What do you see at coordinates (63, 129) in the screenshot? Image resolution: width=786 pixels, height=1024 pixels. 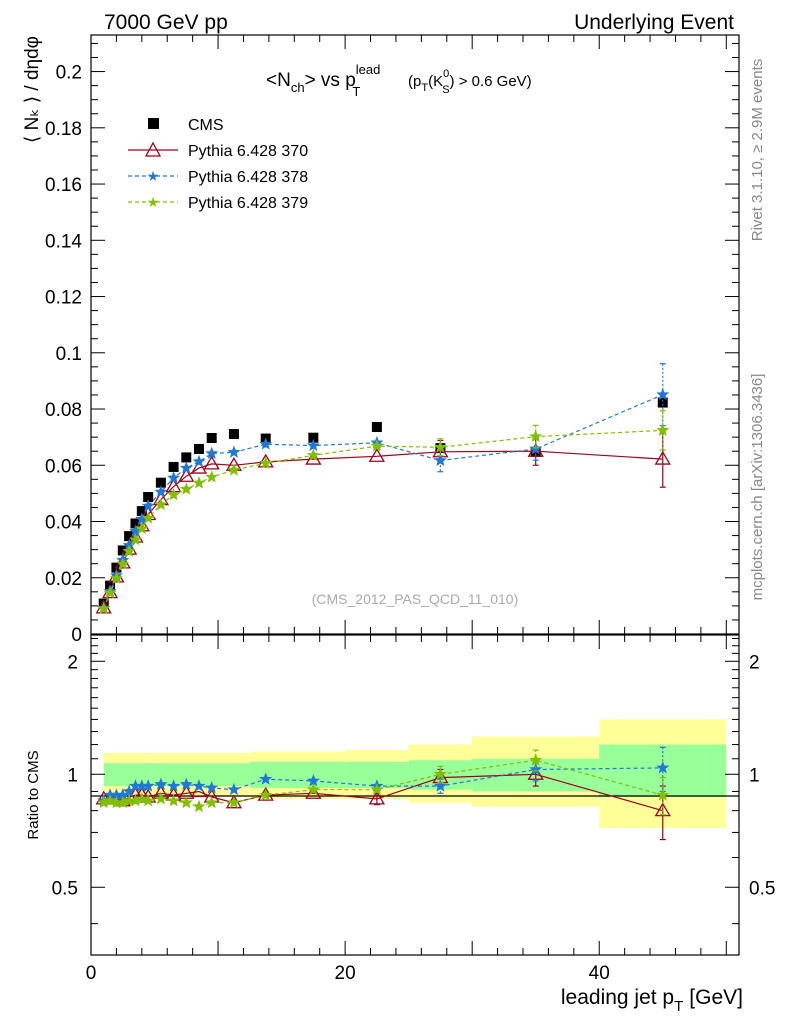 I see `main-y-tick-label: 0.18` at bounding box center [63, 129].